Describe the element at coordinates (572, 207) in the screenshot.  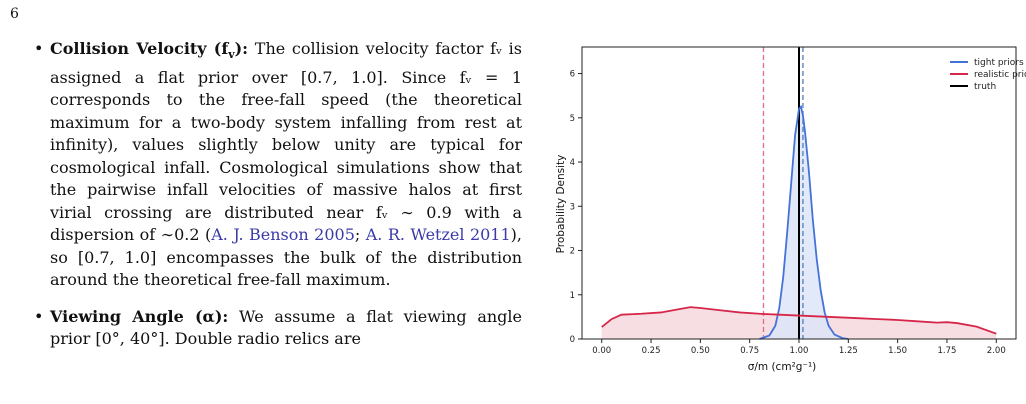
I see `y-tick-label: 3` at that location.